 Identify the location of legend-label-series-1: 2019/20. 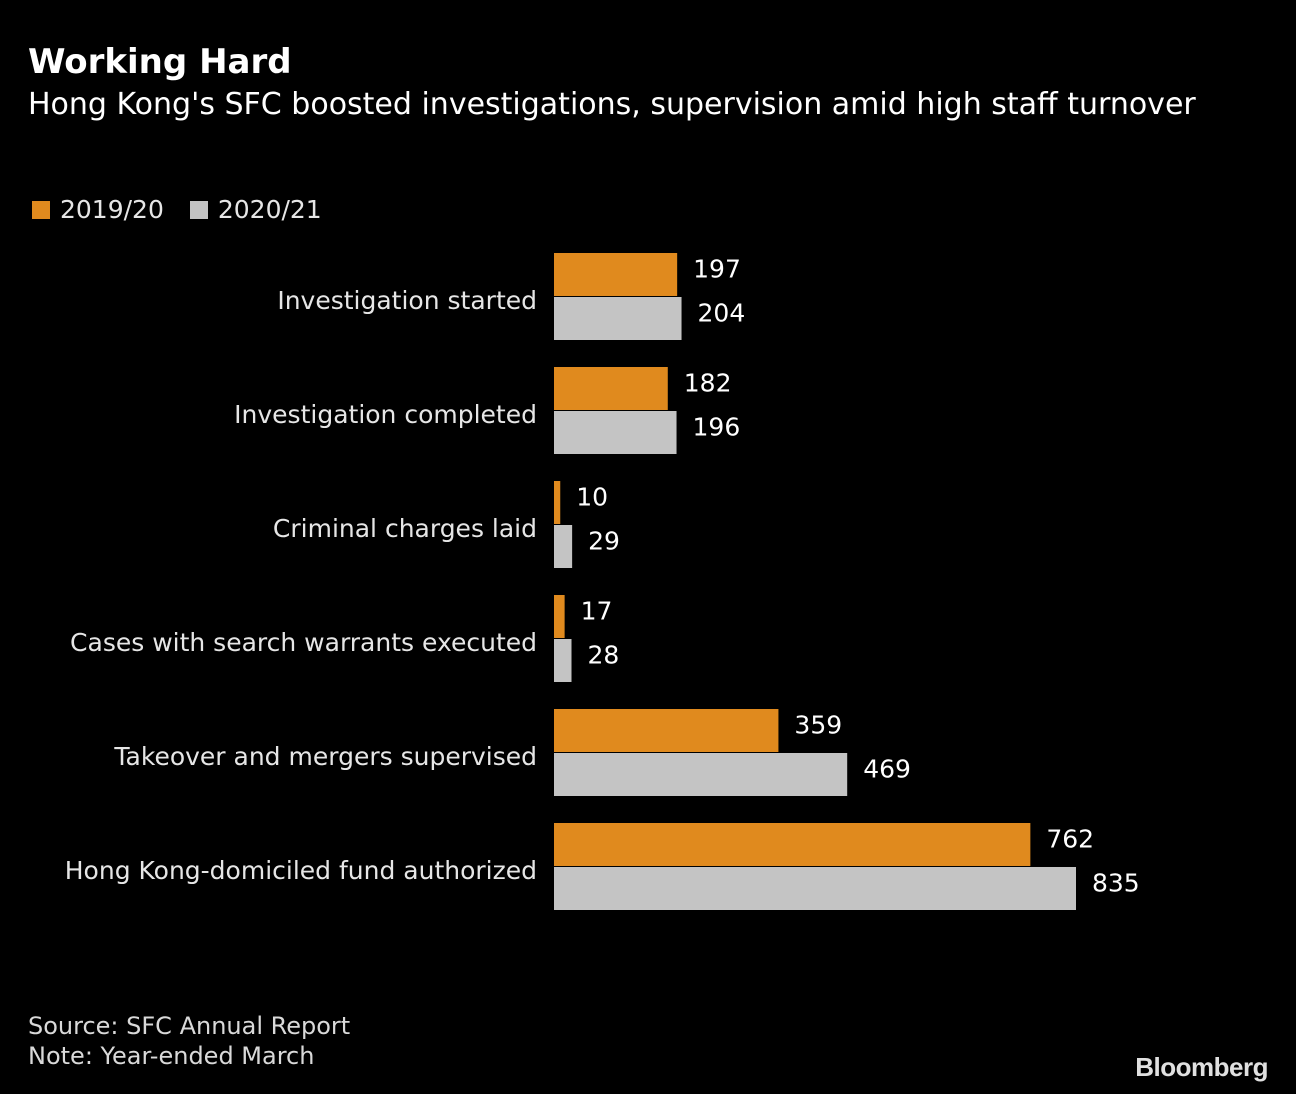
(112, 209).